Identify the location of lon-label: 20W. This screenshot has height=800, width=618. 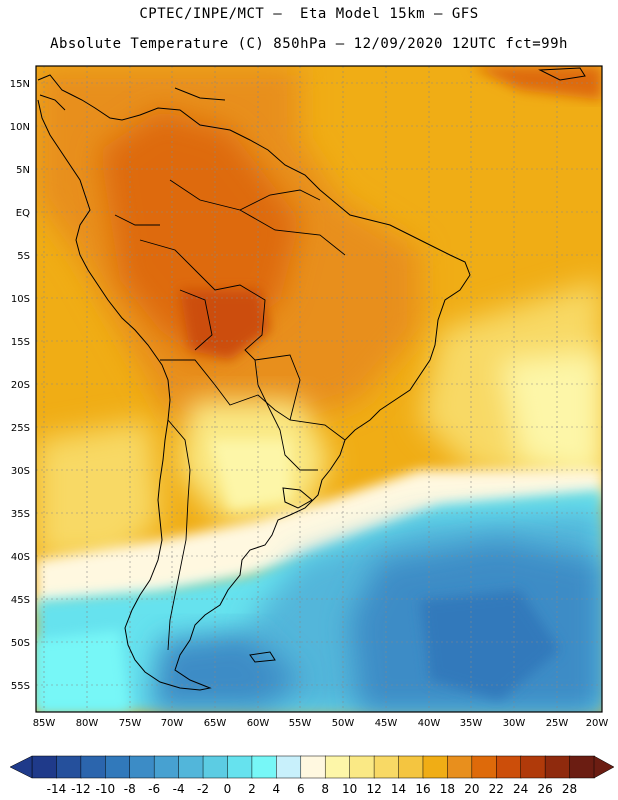
(597, 723).